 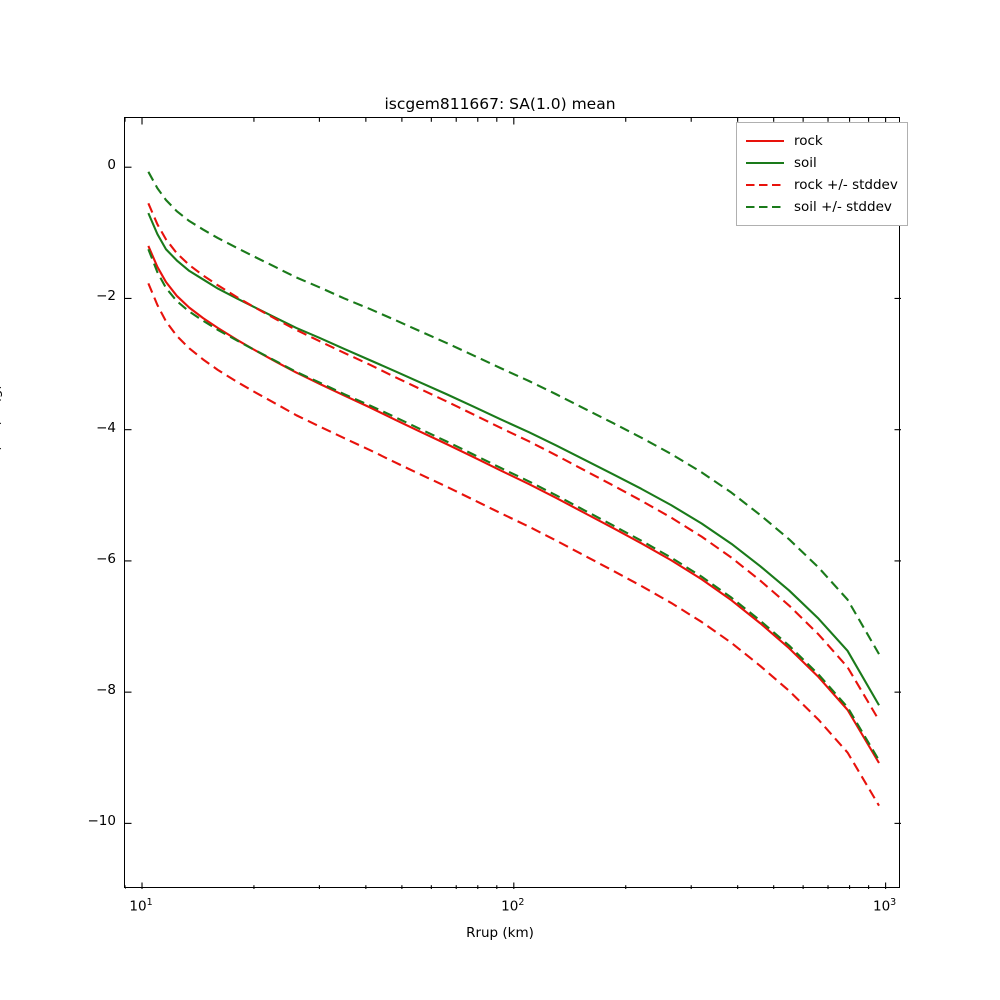 I want to click on y-tick-label: −10, so click(x=102, y=821).